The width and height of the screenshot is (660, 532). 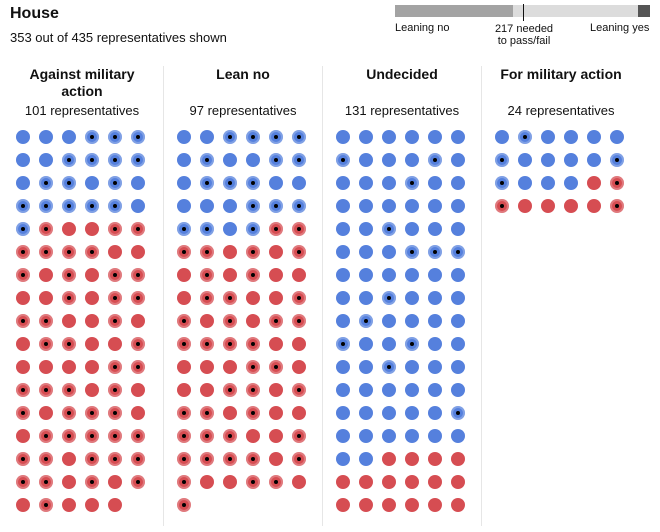 I want to click on leaning-yes-bar, so click(x=644, y=11).